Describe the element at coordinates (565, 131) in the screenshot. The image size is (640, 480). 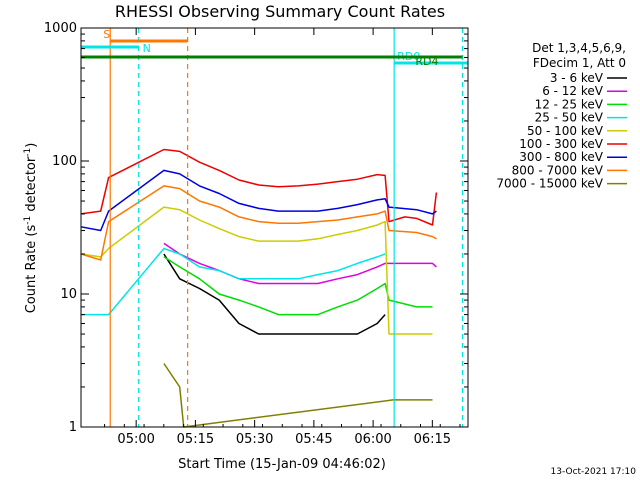
I see `legend-label-50-100-kev: 50 - 100 keV` at that location.